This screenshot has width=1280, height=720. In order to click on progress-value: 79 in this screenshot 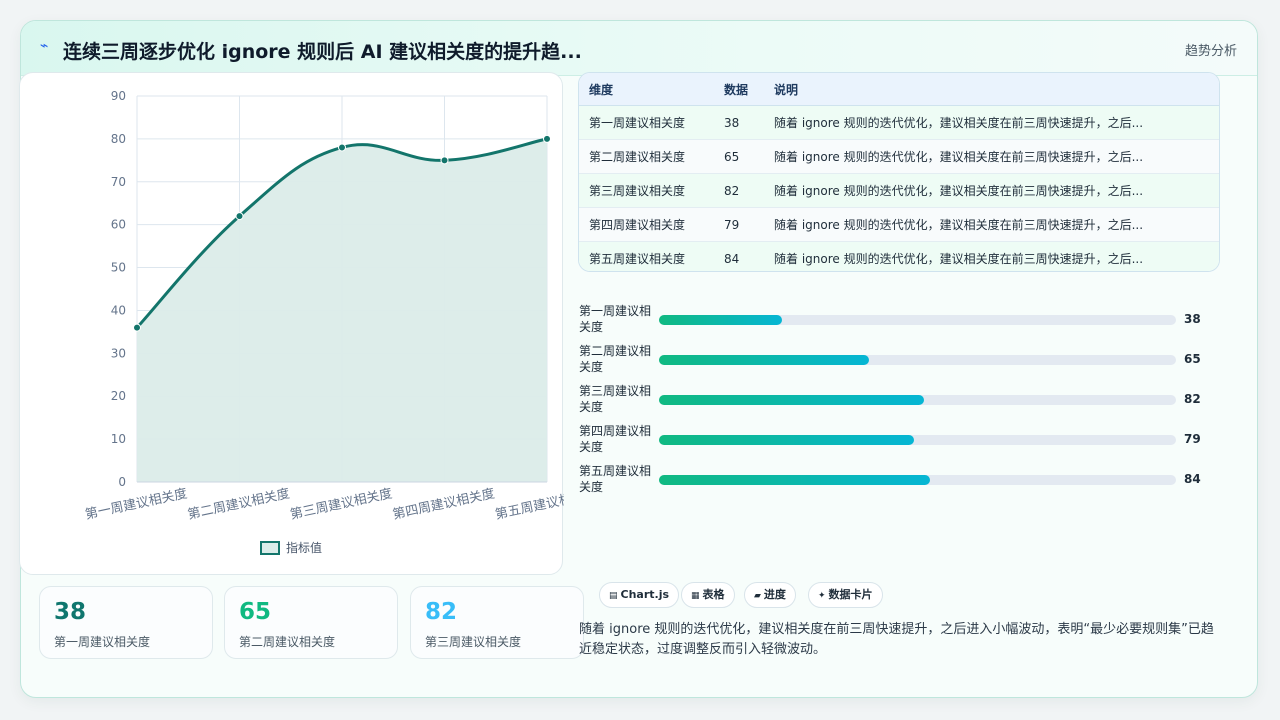, I will do `click(1192, 439)`.